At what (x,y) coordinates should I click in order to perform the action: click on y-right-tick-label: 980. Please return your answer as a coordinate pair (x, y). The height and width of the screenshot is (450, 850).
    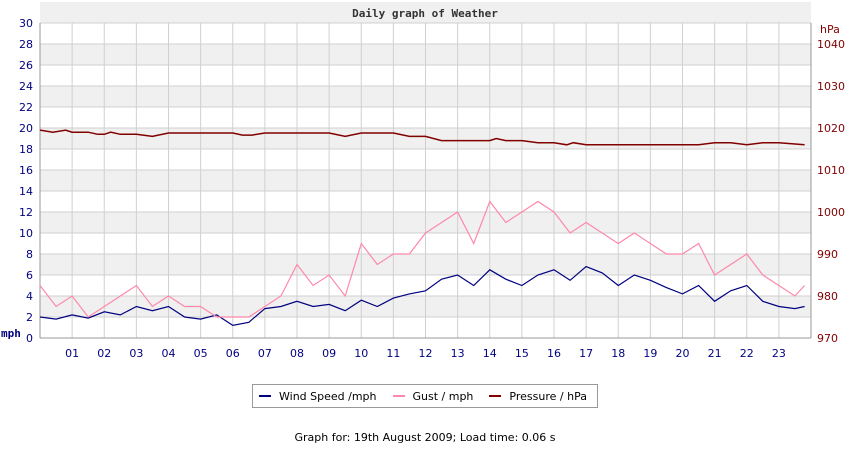
    Looking at the image, I should click on (827, 296).